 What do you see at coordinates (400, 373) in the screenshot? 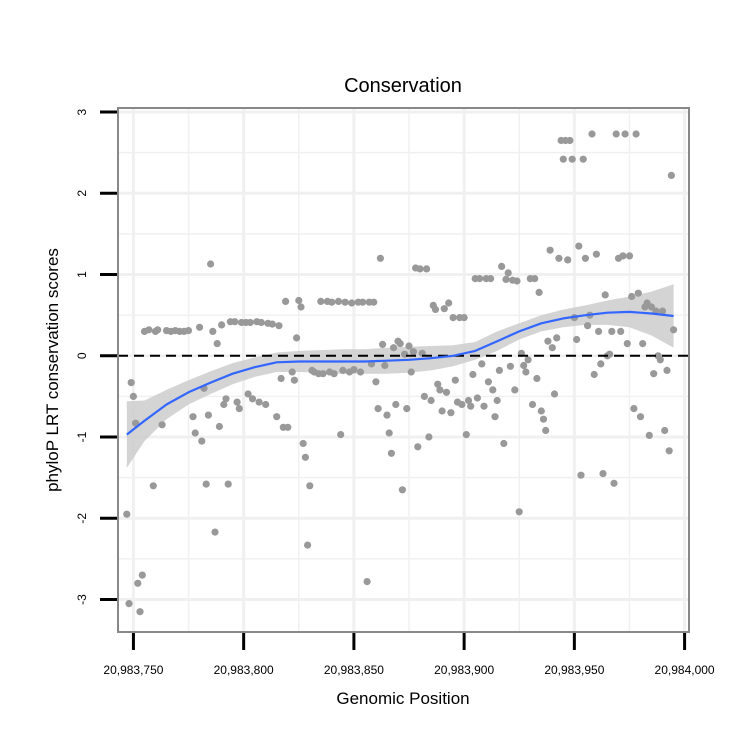
I see `smooth-layer` at bounding box center [400, 373].